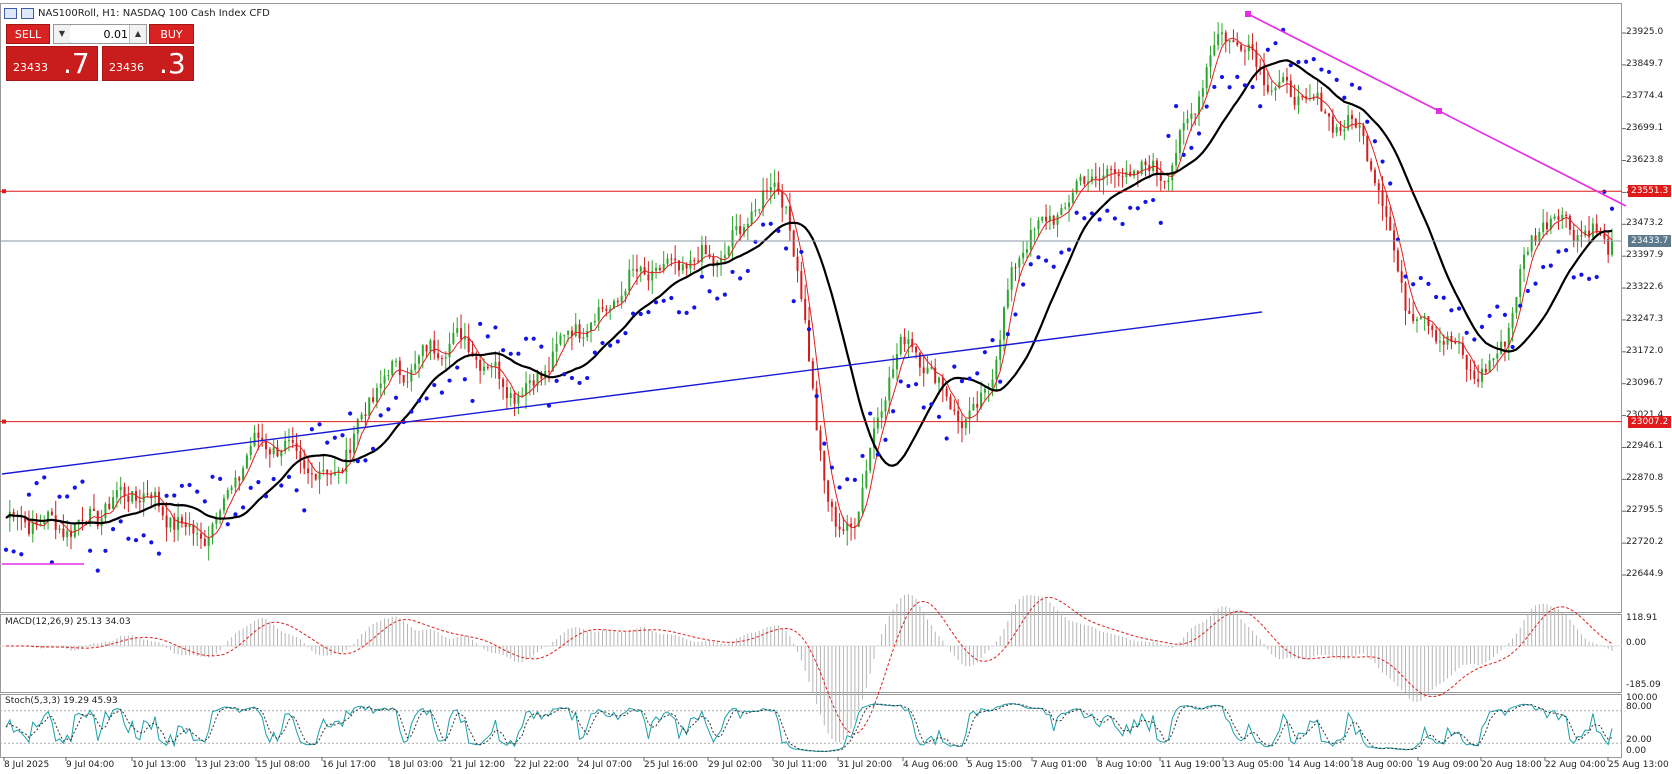 This screenshot has height=774, width=1672. I want to click on lot-size-stepper: ▼ ▲, so click(100, 34).